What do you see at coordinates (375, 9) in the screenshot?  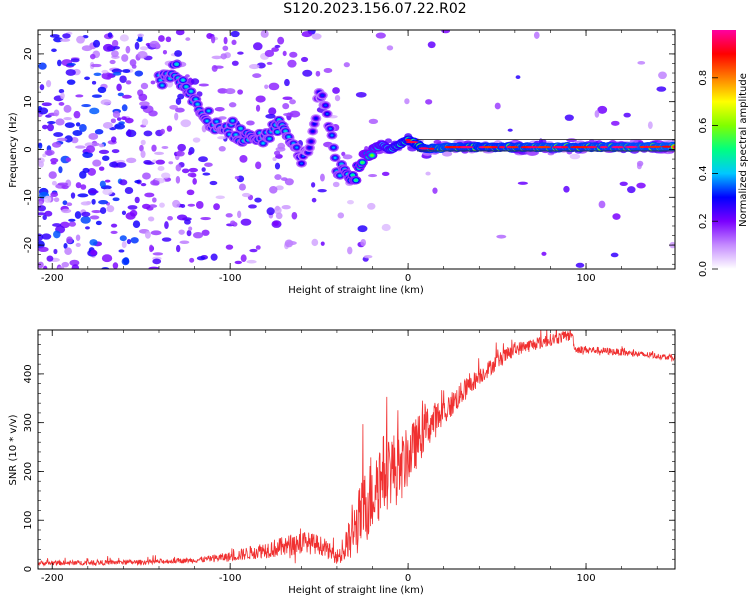 I see `page-title: S120.2023.156.07.22.R02` at bounding box center [375, 9].